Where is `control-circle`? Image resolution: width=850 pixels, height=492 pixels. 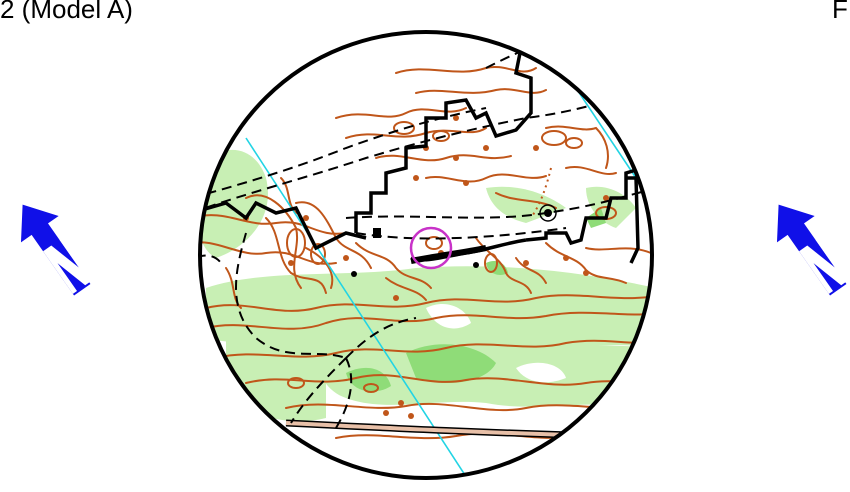
control-circle is located at coordinates (431, 248).